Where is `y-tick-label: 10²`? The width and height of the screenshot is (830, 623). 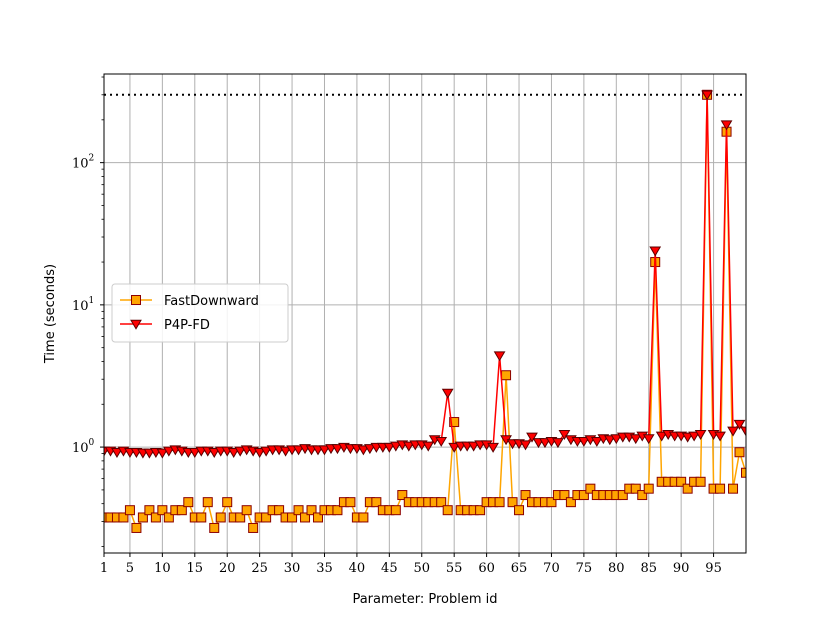
y-tick-label: 10² is located at coordinates (83, 163).